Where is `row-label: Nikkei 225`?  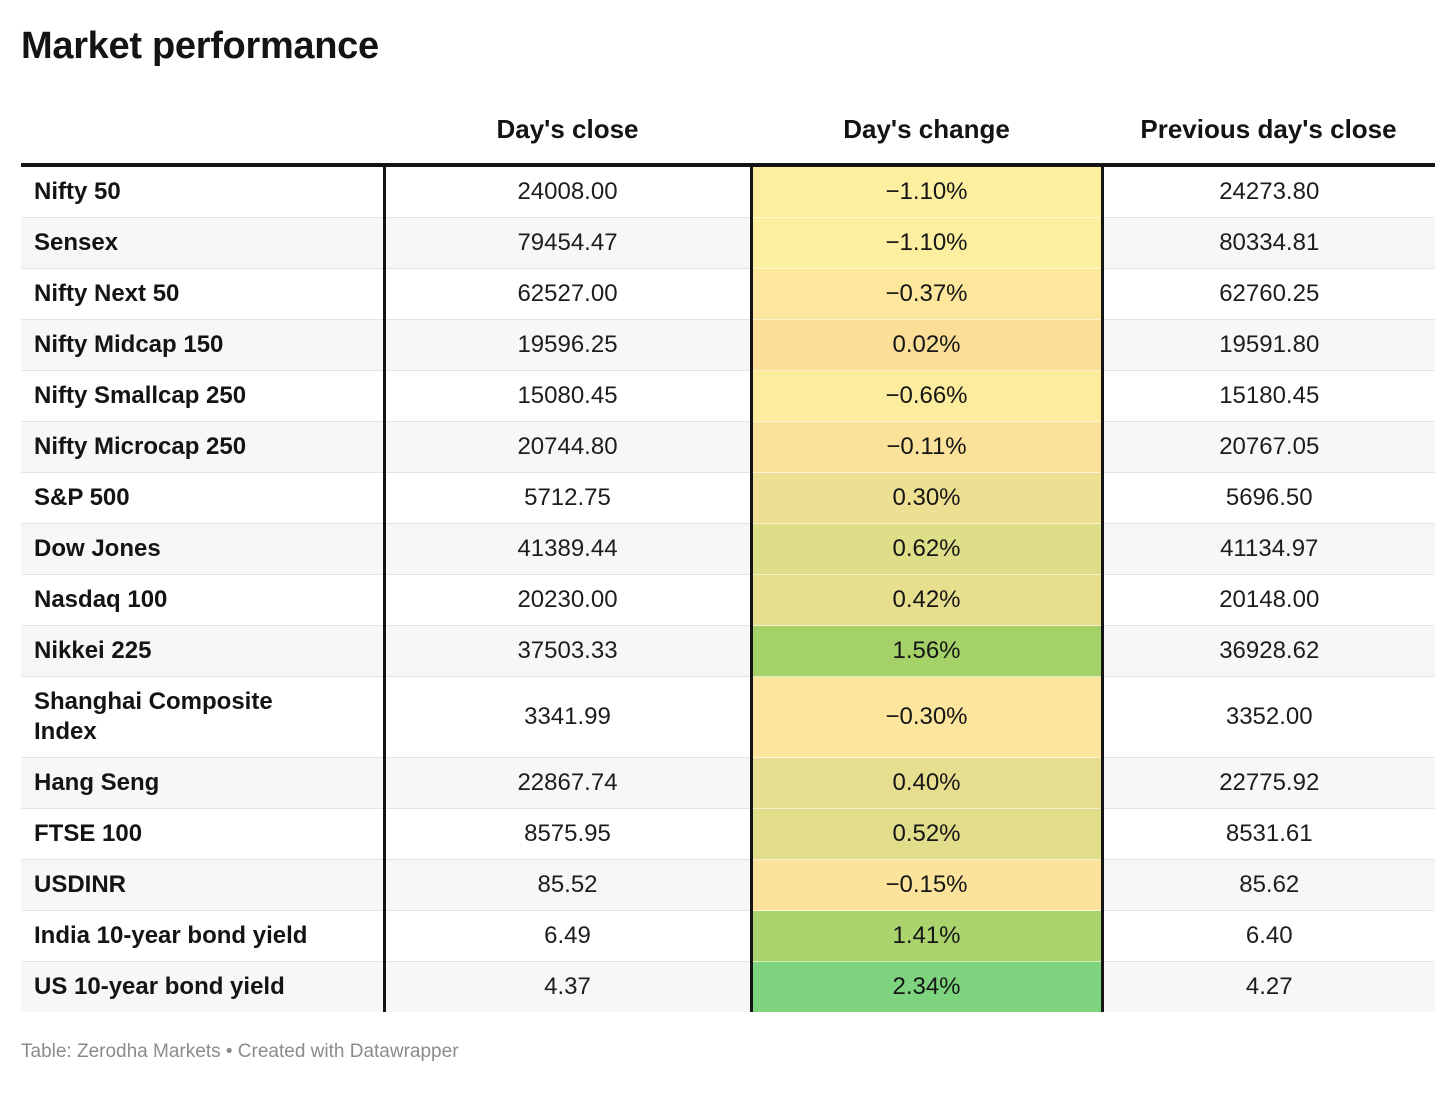 row-label: Nikkei 225 is located at coordinates (203, 651).